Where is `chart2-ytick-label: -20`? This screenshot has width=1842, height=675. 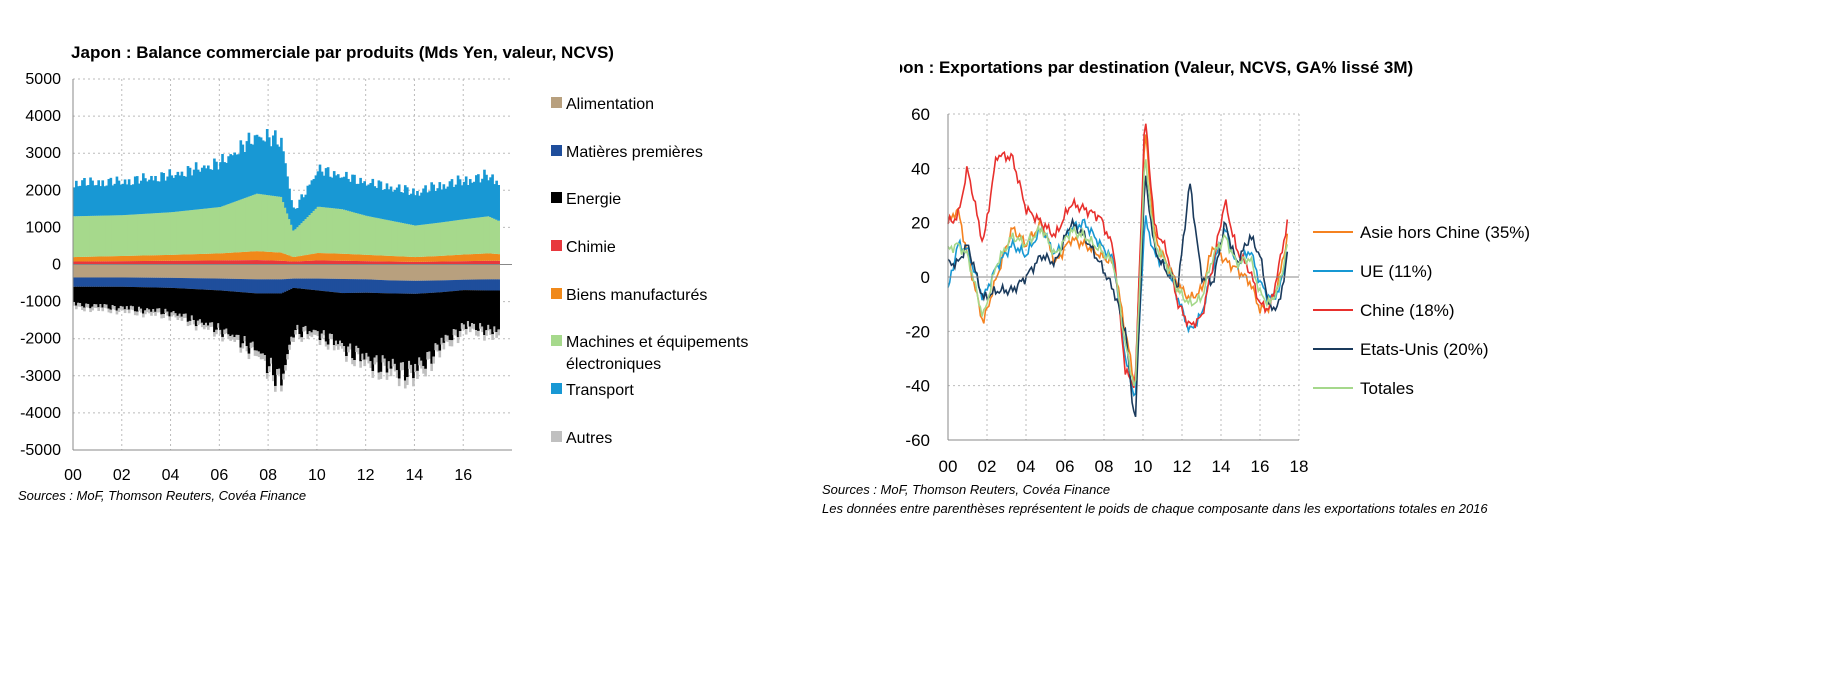 chart2-ytick-label: -20 is located at coordinates (917, 331).